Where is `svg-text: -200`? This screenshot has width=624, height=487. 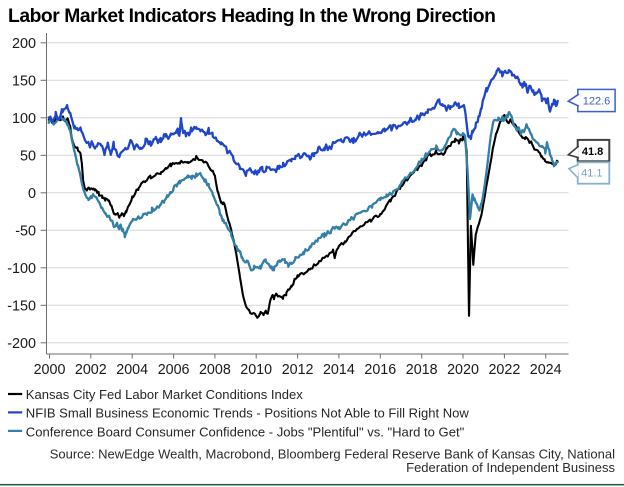 svg-text: -200 is located at coordinates (21, 344).